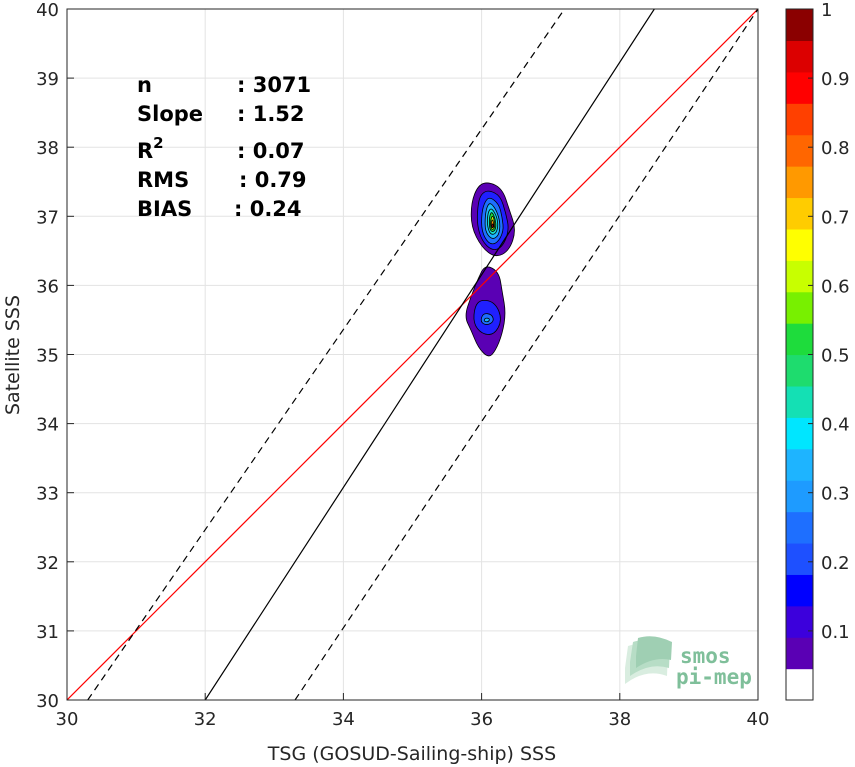  Describe the element at coordinates (343, 719) in the screenshot. I see `x-tick-label: 34` at that location.